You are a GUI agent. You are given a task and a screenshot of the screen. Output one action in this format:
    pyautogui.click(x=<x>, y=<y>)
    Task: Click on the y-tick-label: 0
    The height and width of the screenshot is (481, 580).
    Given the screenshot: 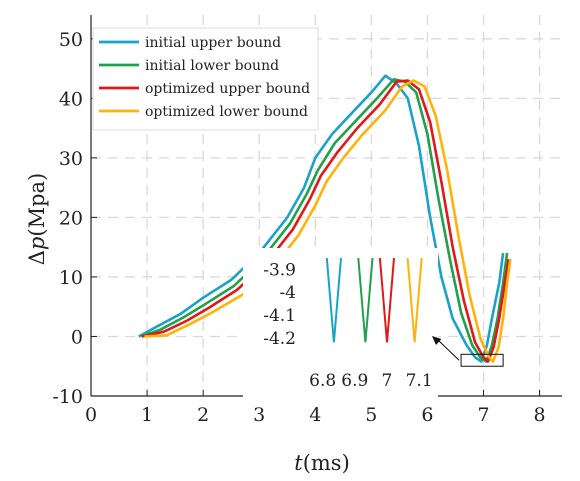 What is the action you would take?
    pyautogui.click(x=77, y=337)
    